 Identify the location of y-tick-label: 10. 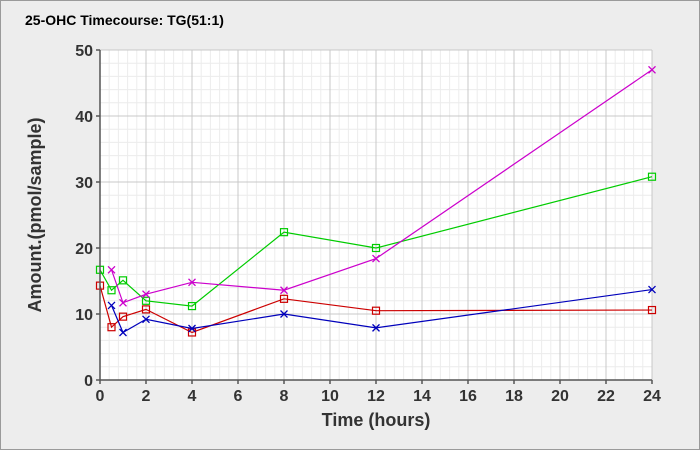
(84, 315).